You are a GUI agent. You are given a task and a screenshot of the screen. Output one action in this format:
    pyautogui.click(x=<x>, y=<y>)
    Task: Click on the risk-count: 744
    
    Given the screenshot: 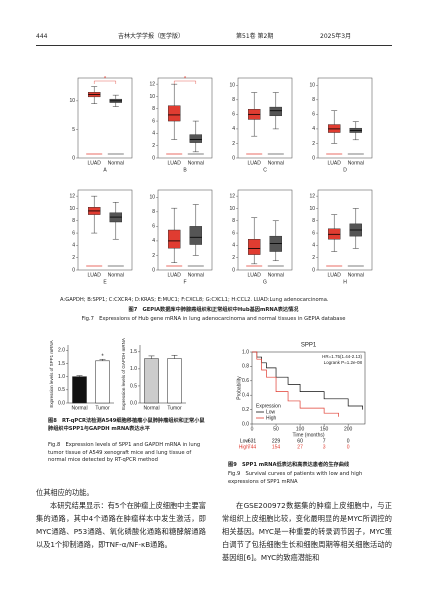 What is the action you would take?
    pyautogui.click(x=252, y=447)
    